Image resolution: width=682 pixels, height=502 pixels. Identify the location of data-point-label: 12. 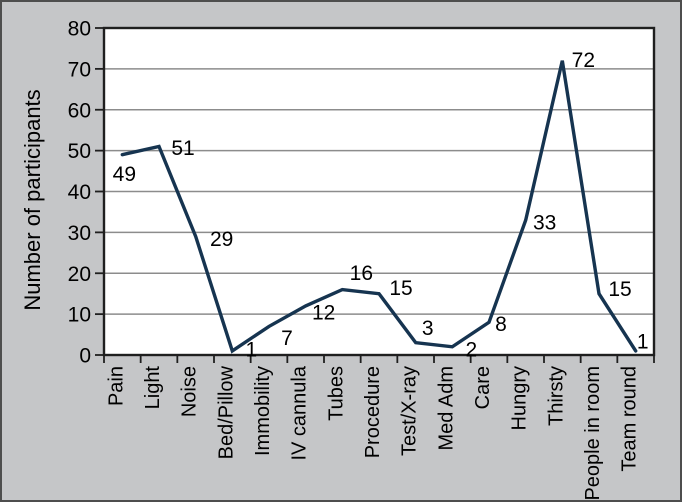
(323, 312).